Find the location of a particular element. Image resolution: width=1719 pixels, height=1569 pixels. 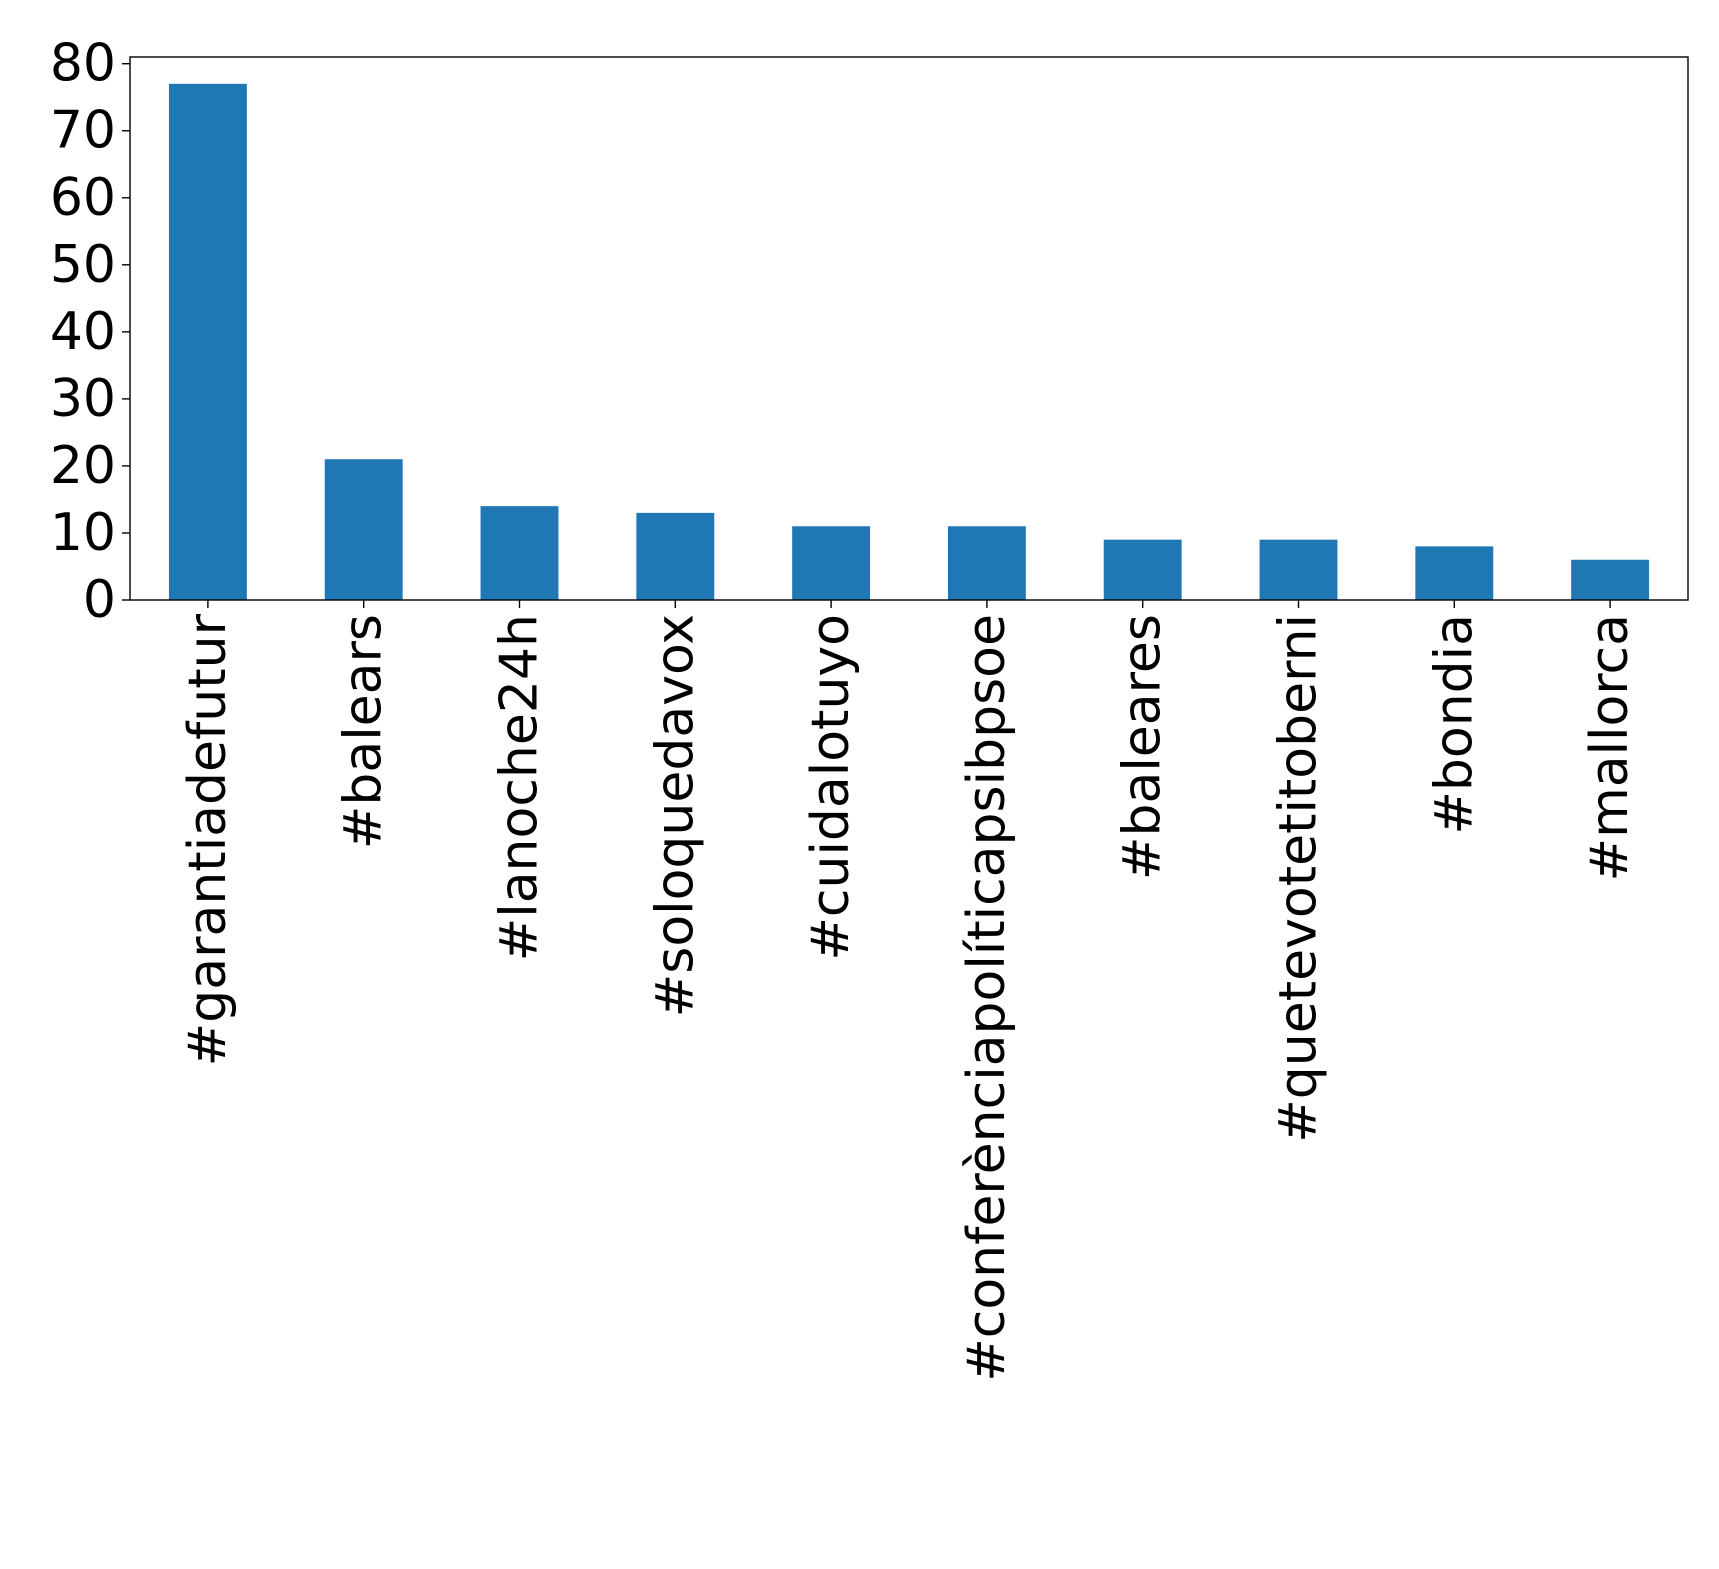

x-tick-label: #baleares is located at coordinates (1143, 747).